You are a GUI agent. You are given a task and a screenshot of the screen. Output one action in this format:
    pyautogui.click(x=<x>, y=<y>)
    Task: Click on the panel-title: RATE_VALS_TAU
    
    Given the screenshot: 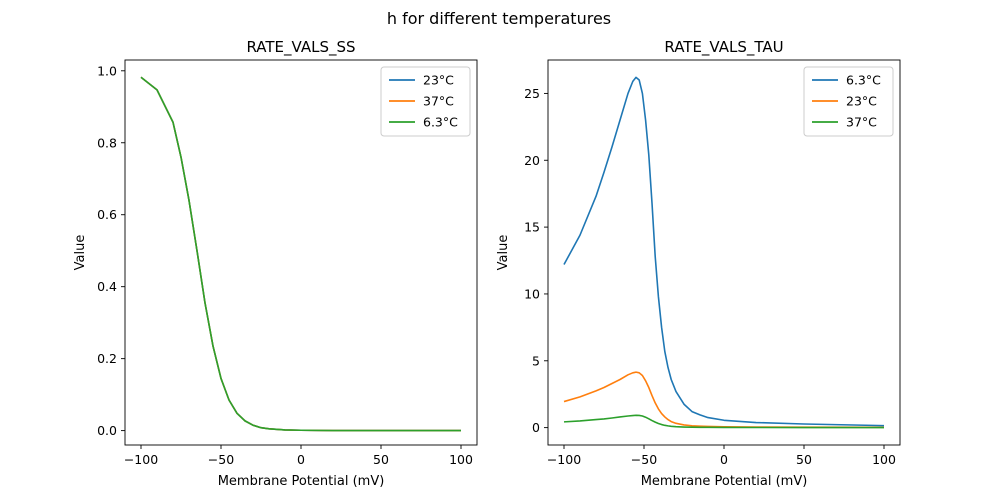 What is the action you would take?
    pyautogui.click(x=723, y=47)
    